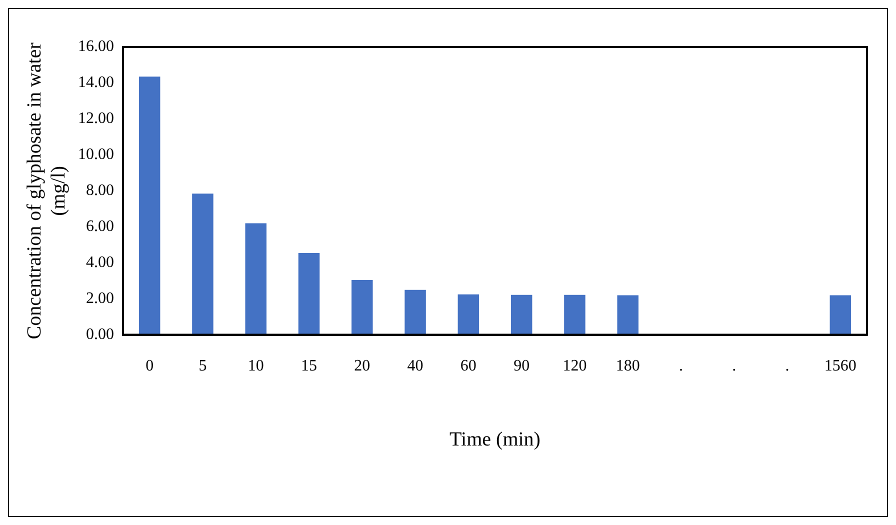 This screenshot has height=525, width=896. Describe the element at coordinates (100, 299) in the screenshot. I see `y-tick-label: 2.00` at that location.